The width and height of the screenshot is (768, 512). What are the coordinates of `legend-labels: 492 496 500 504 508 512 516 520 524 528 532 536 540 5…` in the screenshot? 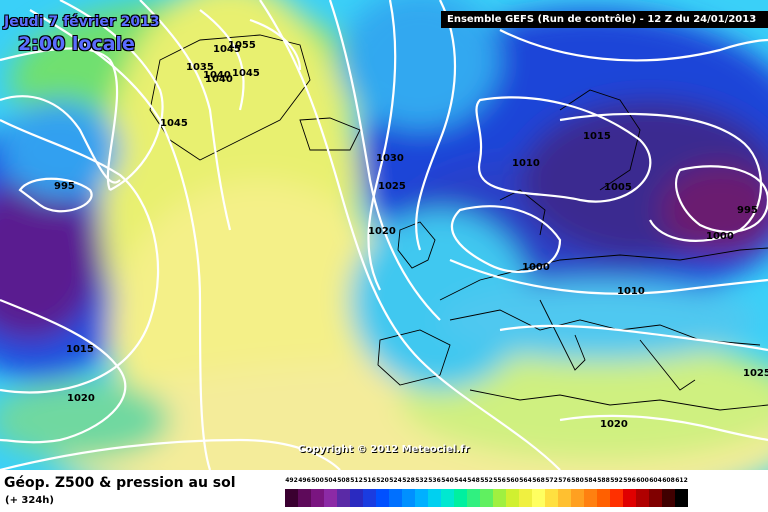 It's located at (486, 482).